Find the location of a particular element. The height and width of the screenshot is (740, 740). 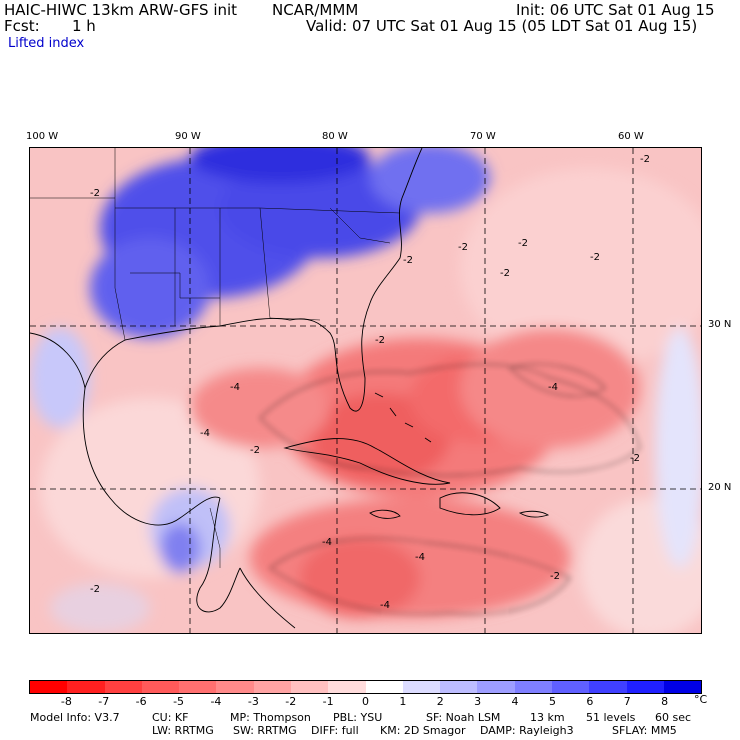

colorbar-tick-label: 7 is located at coordinates (627, 701).